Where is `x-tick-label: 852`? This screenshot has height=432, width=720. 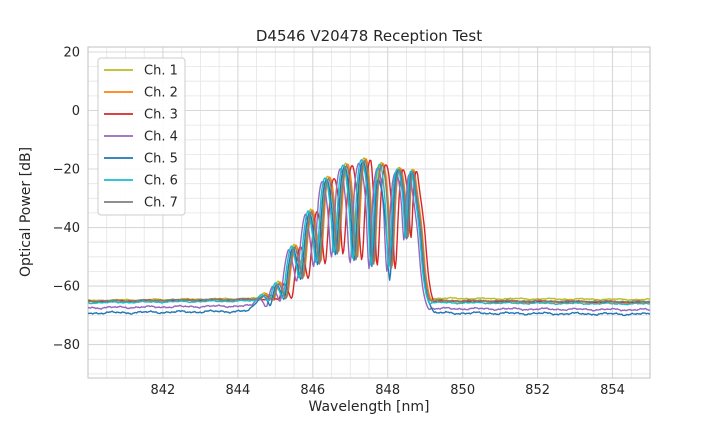 x-tick-label: 852 is located at coordinates (537, 390).